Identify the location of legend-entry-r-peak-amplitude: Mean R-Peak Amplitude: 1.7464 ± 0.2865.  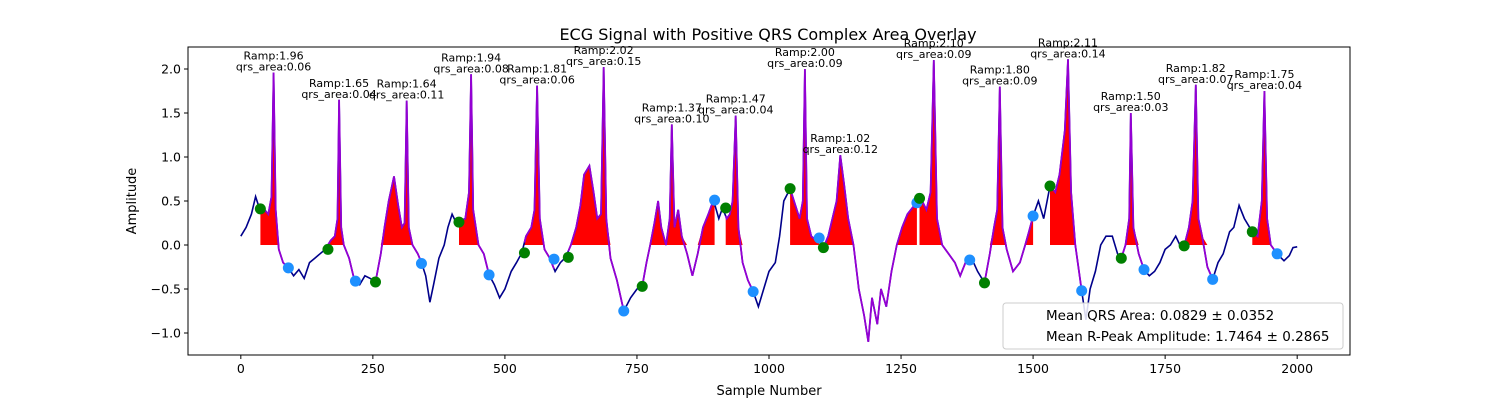
(1188, 337).